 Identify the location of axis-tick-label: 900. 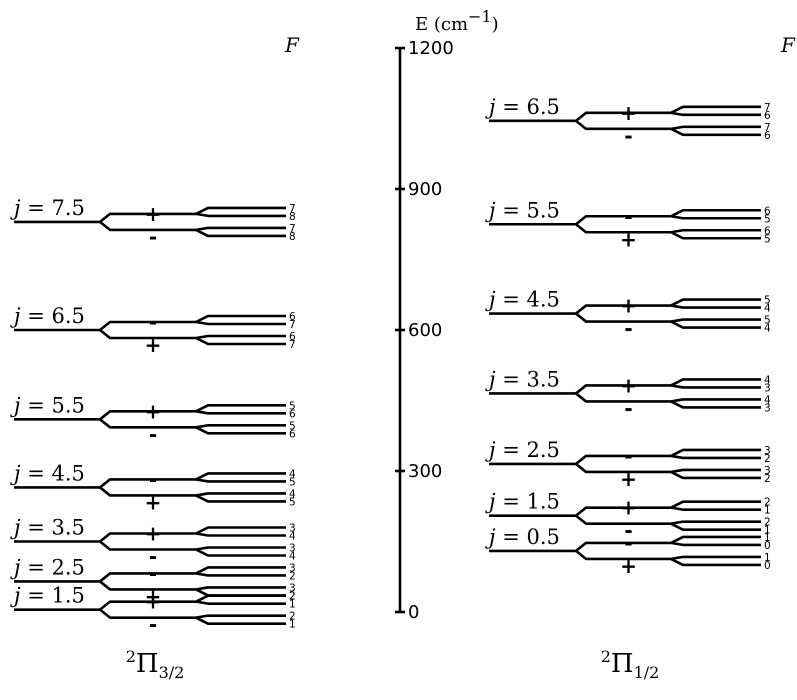
(425, 189).